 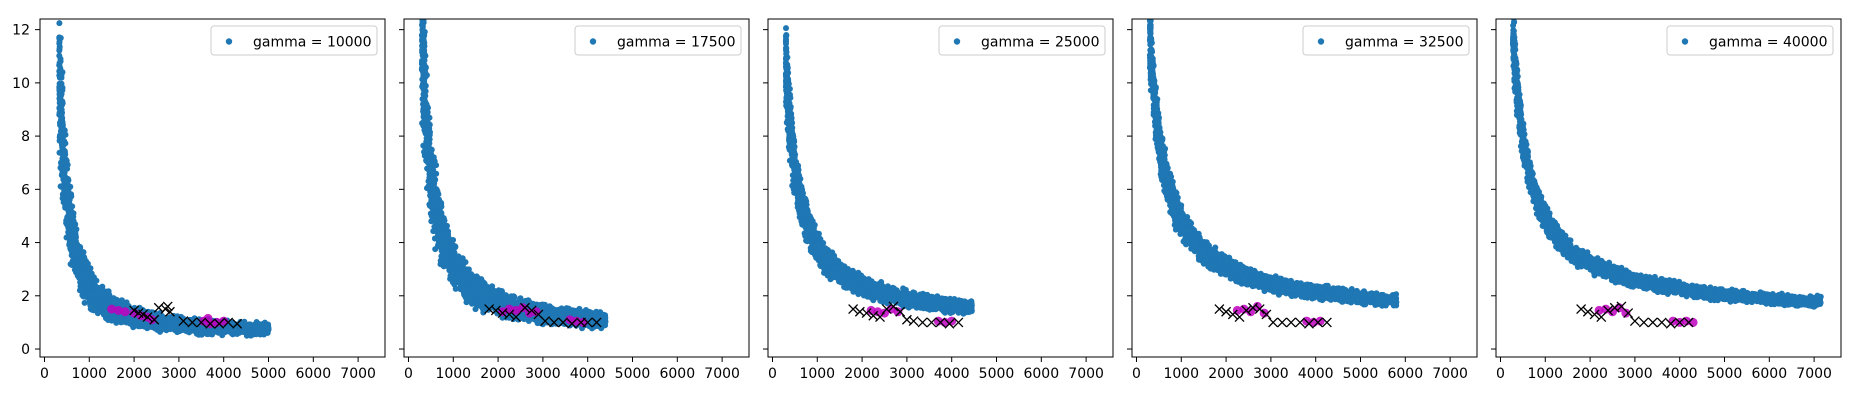 What do you see at coordinates (134, 374) in the screenshot?
I see `x-tick-label: 2000` at bounding box center [134, 374].